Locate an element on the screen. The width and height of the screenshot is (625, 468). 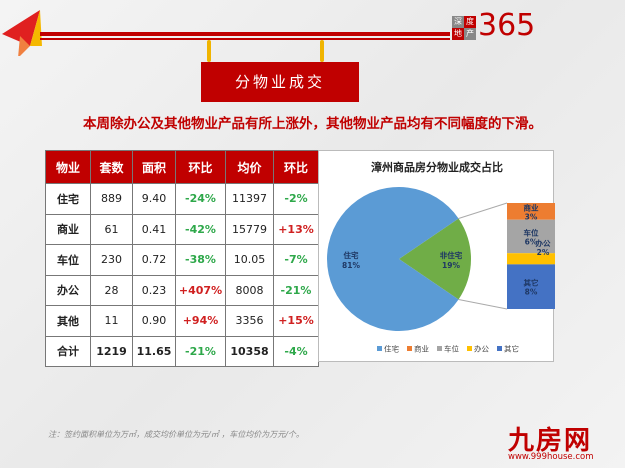
table-cell: 0.41 is located at coordinates (154, 229).